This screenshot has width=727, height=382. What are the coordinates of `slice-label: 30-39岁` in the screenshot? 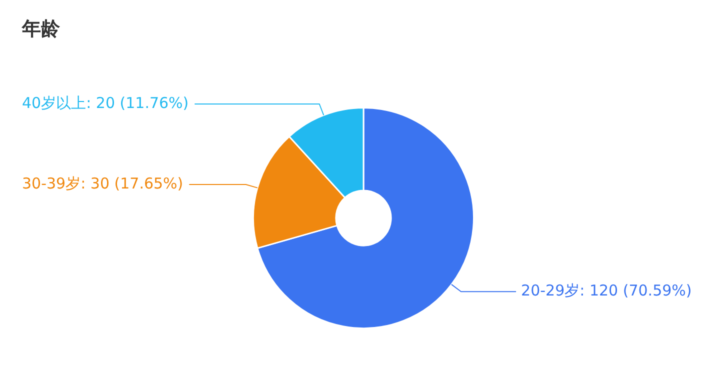 It's located at (51, 183).